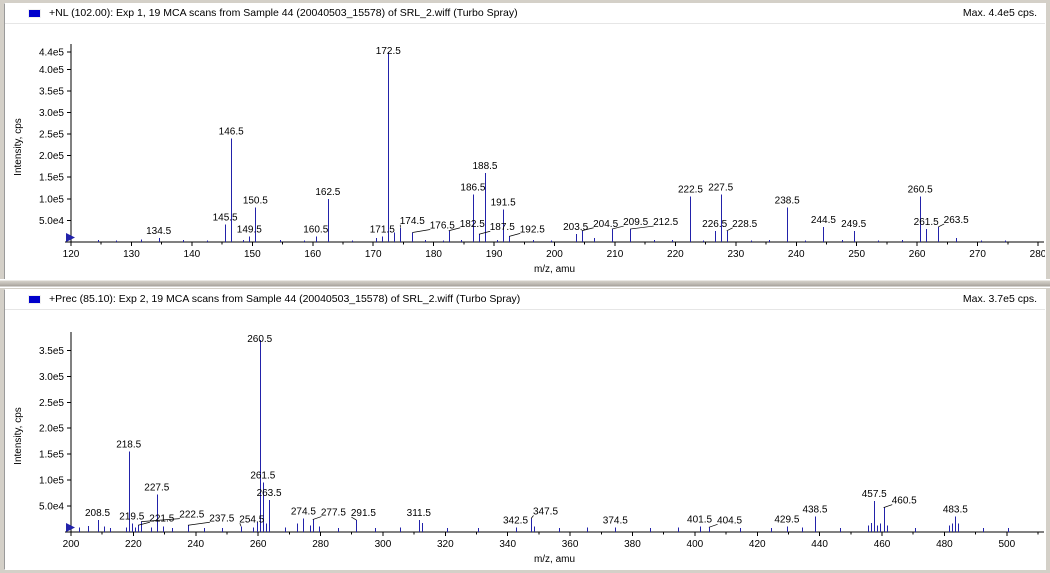 The image size is (1050, 573). What do you see at coordinates (373, 254) in the screenshot?
I see `svg-text: 170` at bounding box center [373, 254].